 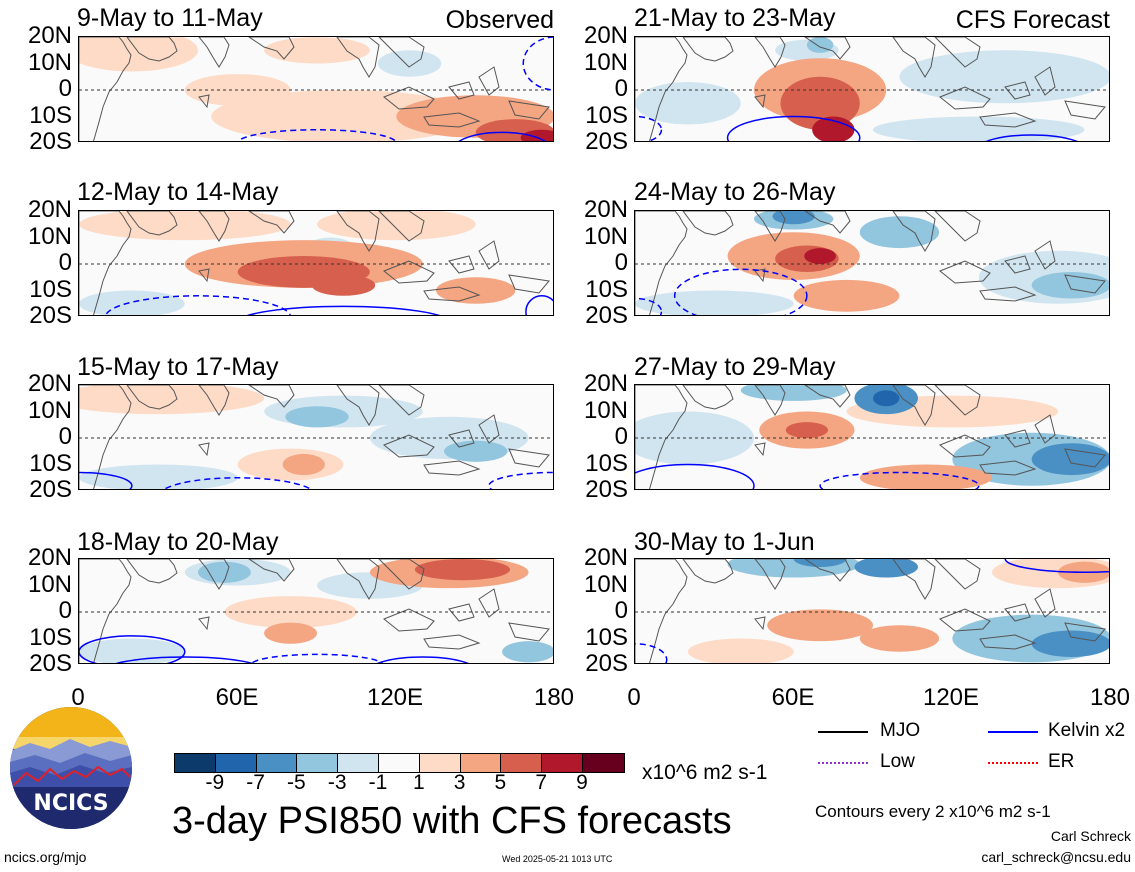 I want to click on lat-label-left-0-3: 10S, so click(x=50, y=115).